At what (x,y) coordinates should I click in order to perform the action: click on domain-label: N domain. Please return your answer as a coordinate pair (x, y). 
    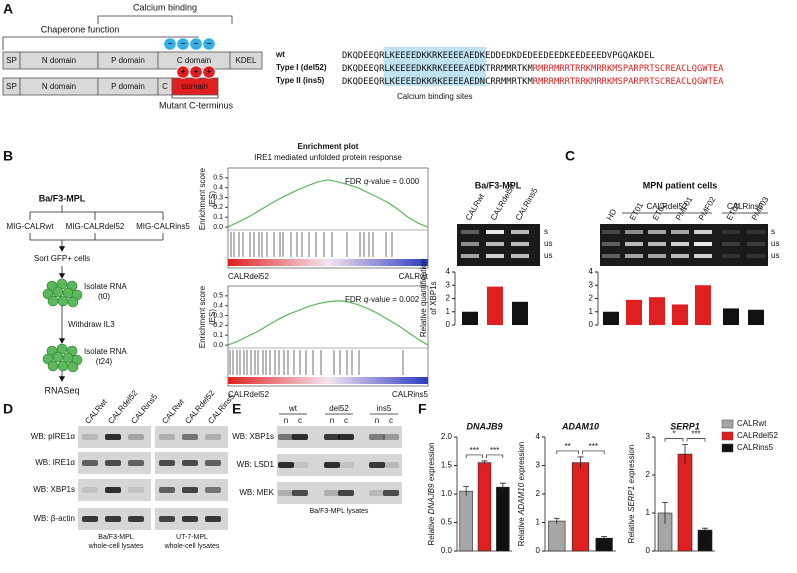
    Looking at the image, I should click on (59, 60).